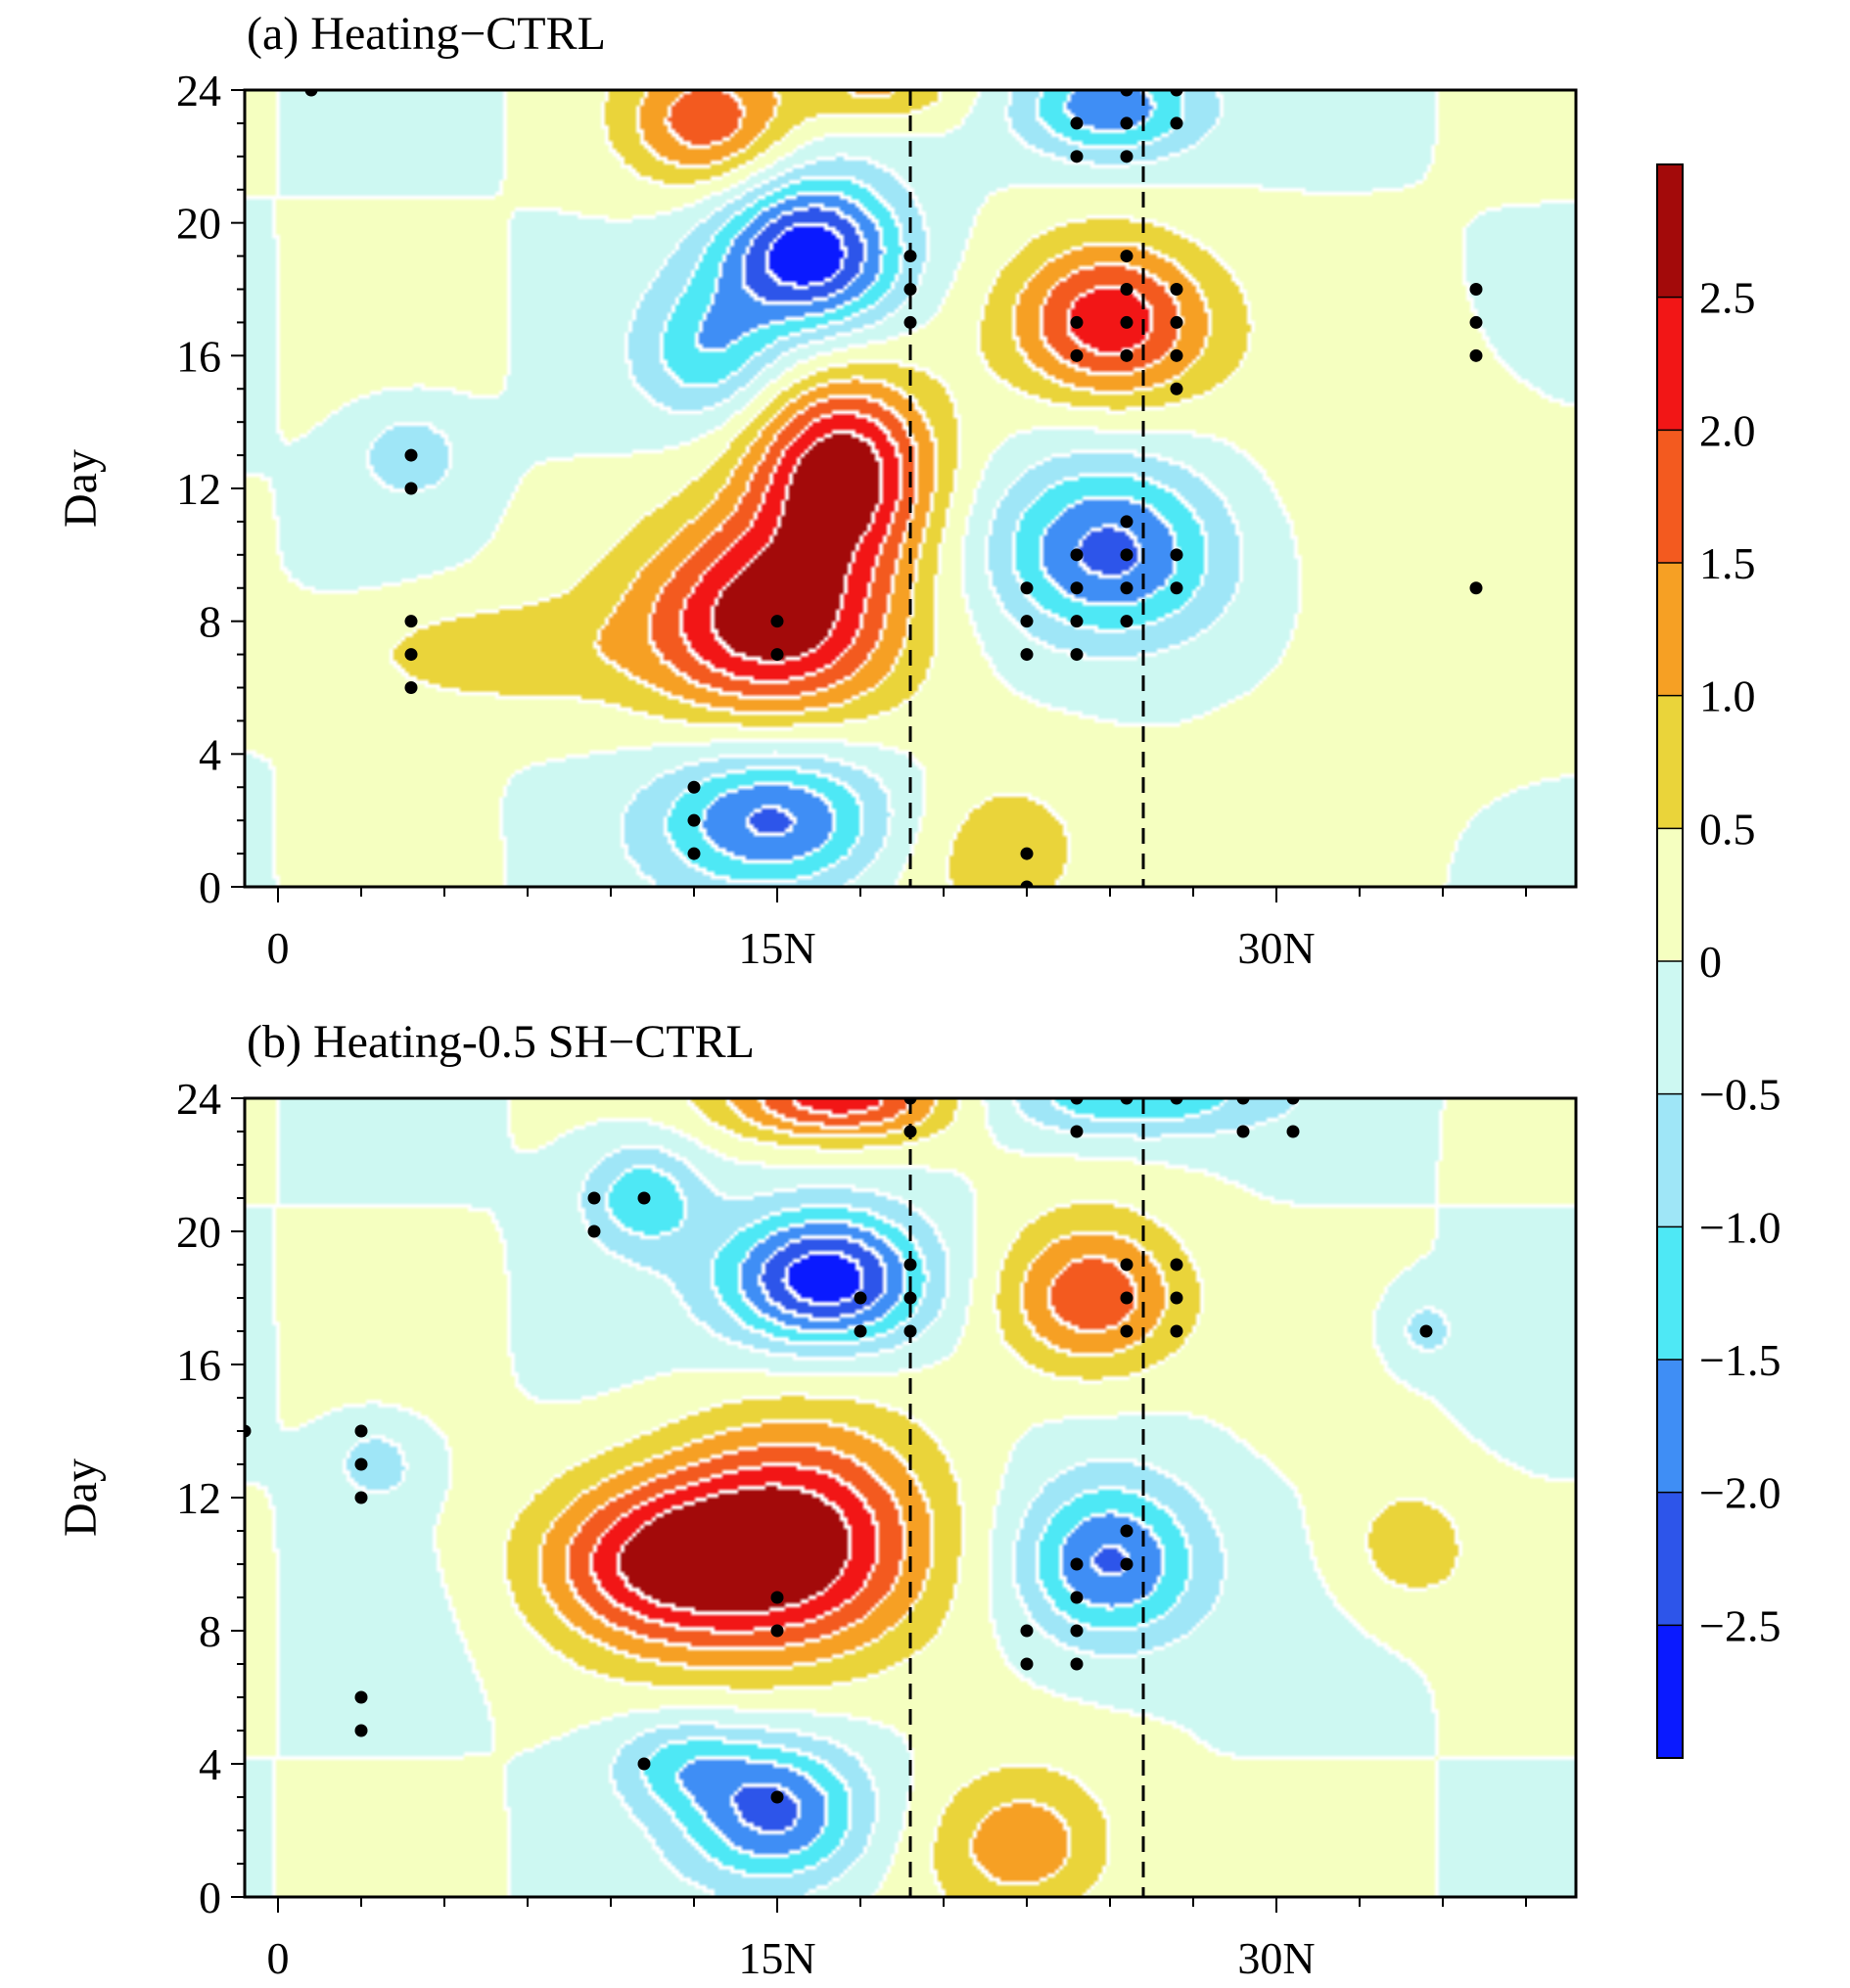 This screenshot has height=1988, width=1850. Describe the element at coordinates (210, 1631) in the screenshot. I see `y-tick-label: 8` at that location.